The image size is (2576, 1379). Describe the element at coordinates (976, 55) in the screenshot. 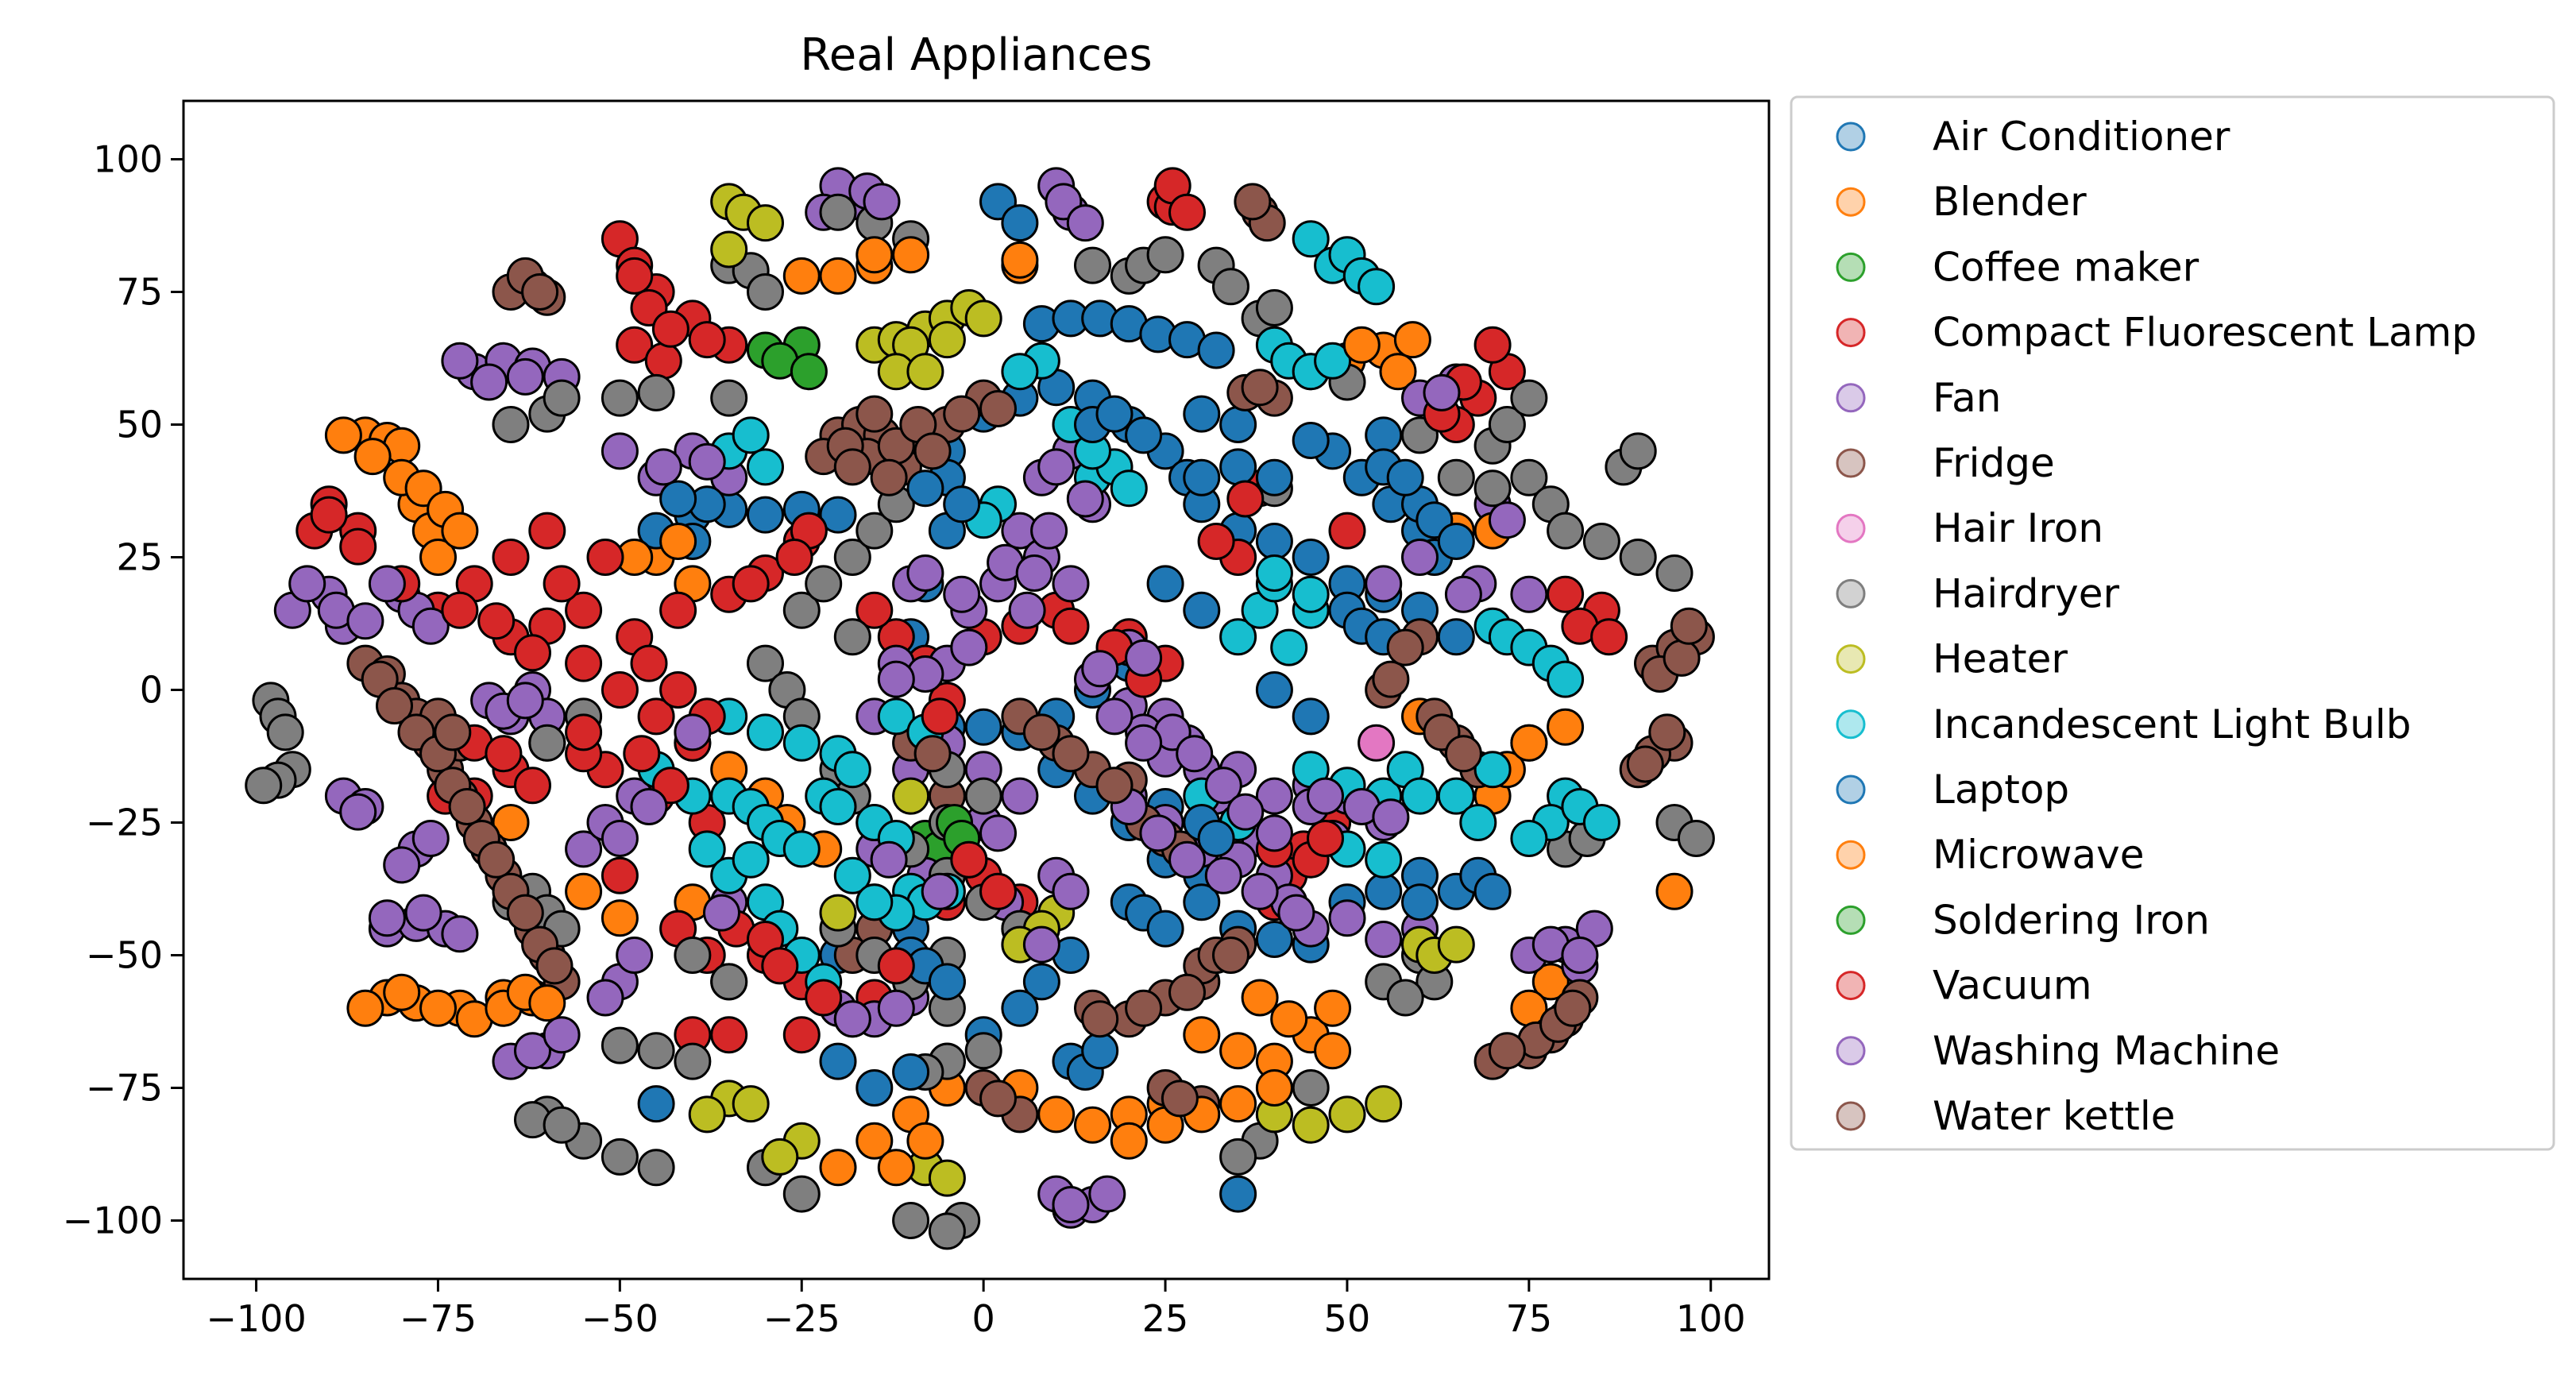

I see `chart-title: Real Appliances` at that location.